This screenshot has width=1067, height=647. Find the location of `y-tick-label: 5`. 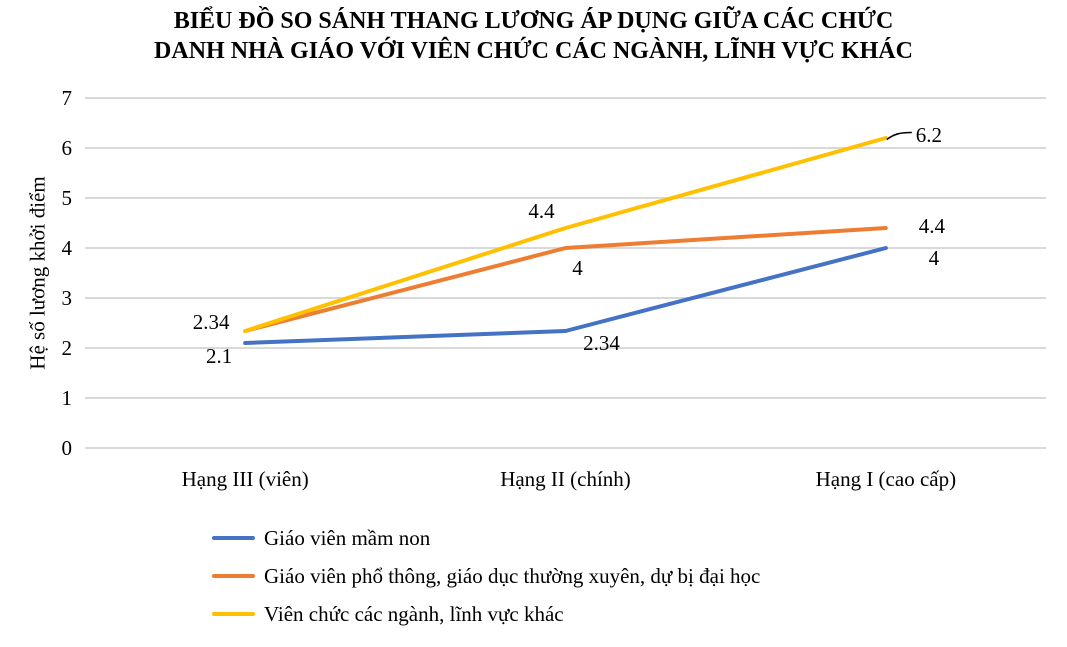

y-tick-label: 5 is located at coordinates (67, 198).